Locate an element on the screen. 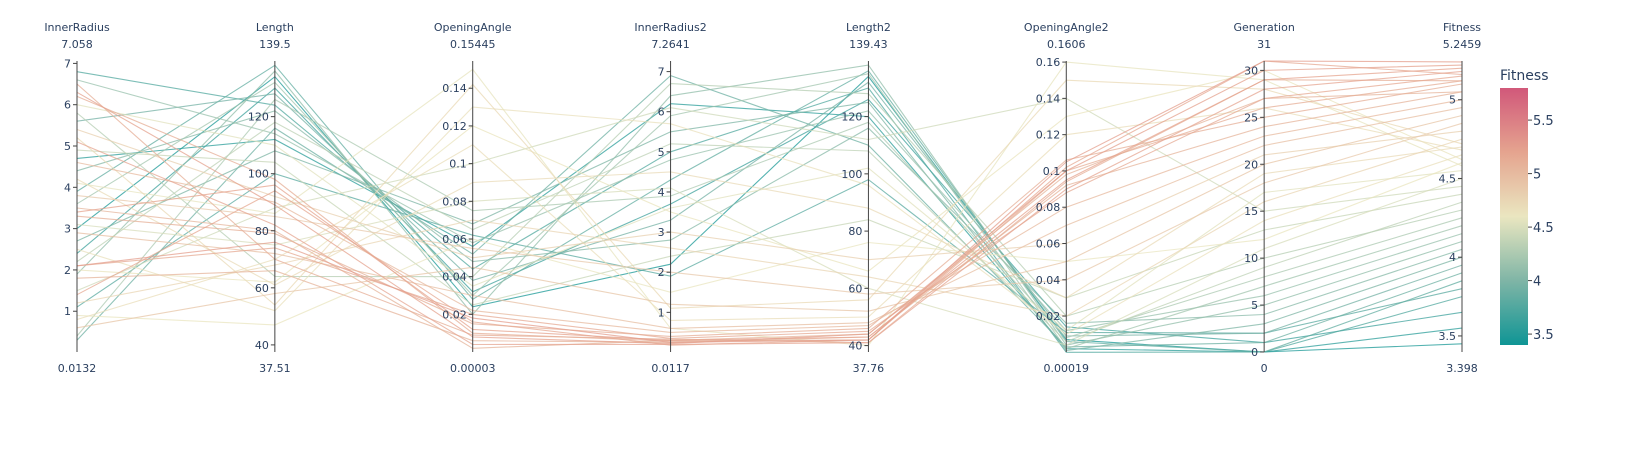  axis-min-label: 0.00003 is located at coordinates (473, 368).